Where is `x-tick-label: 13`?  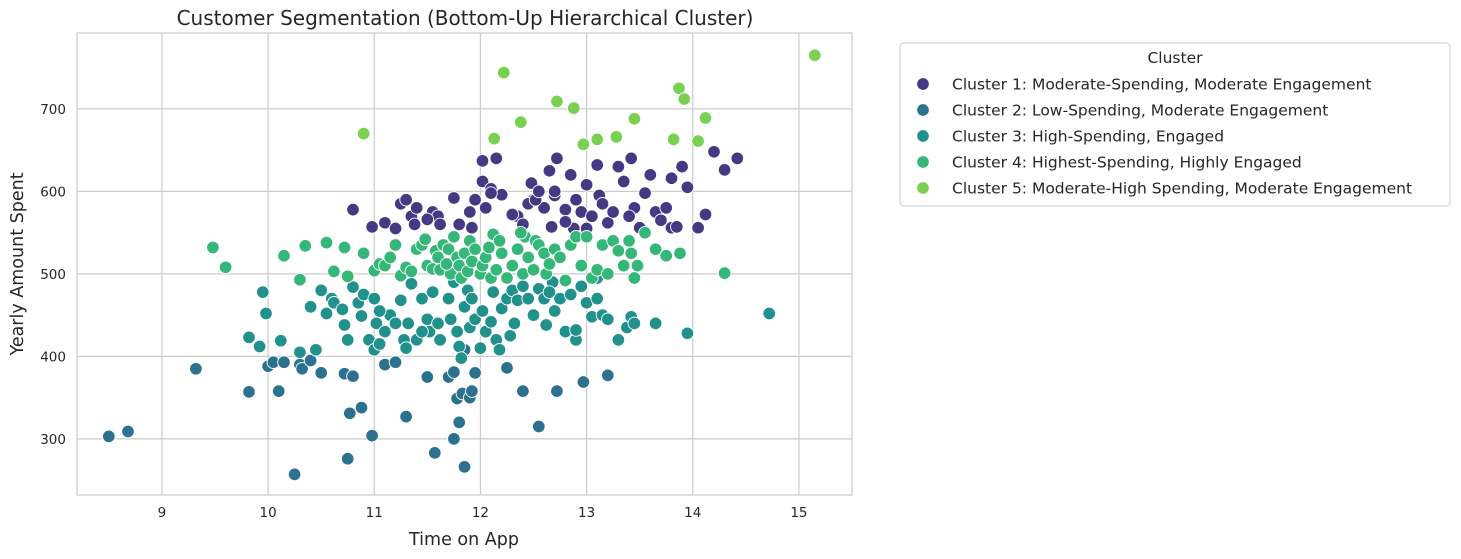
x-tick-label: 13 is located at coordinates (586, 513).